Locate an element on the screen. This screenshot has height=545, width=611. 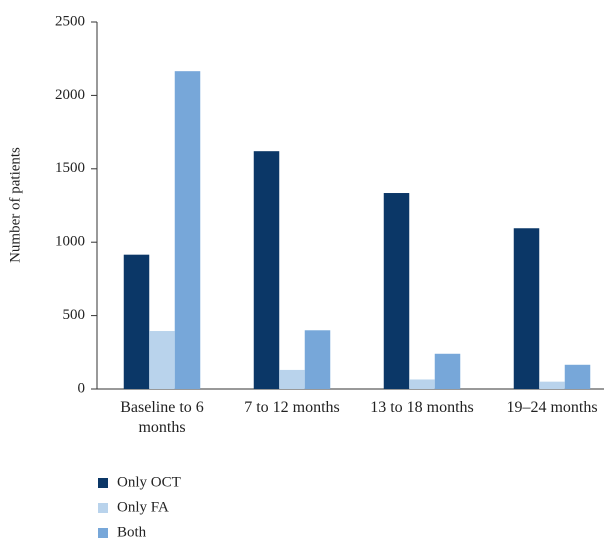
x-tick-label: Baseline to 6 months is located at coordinates (162, 417).